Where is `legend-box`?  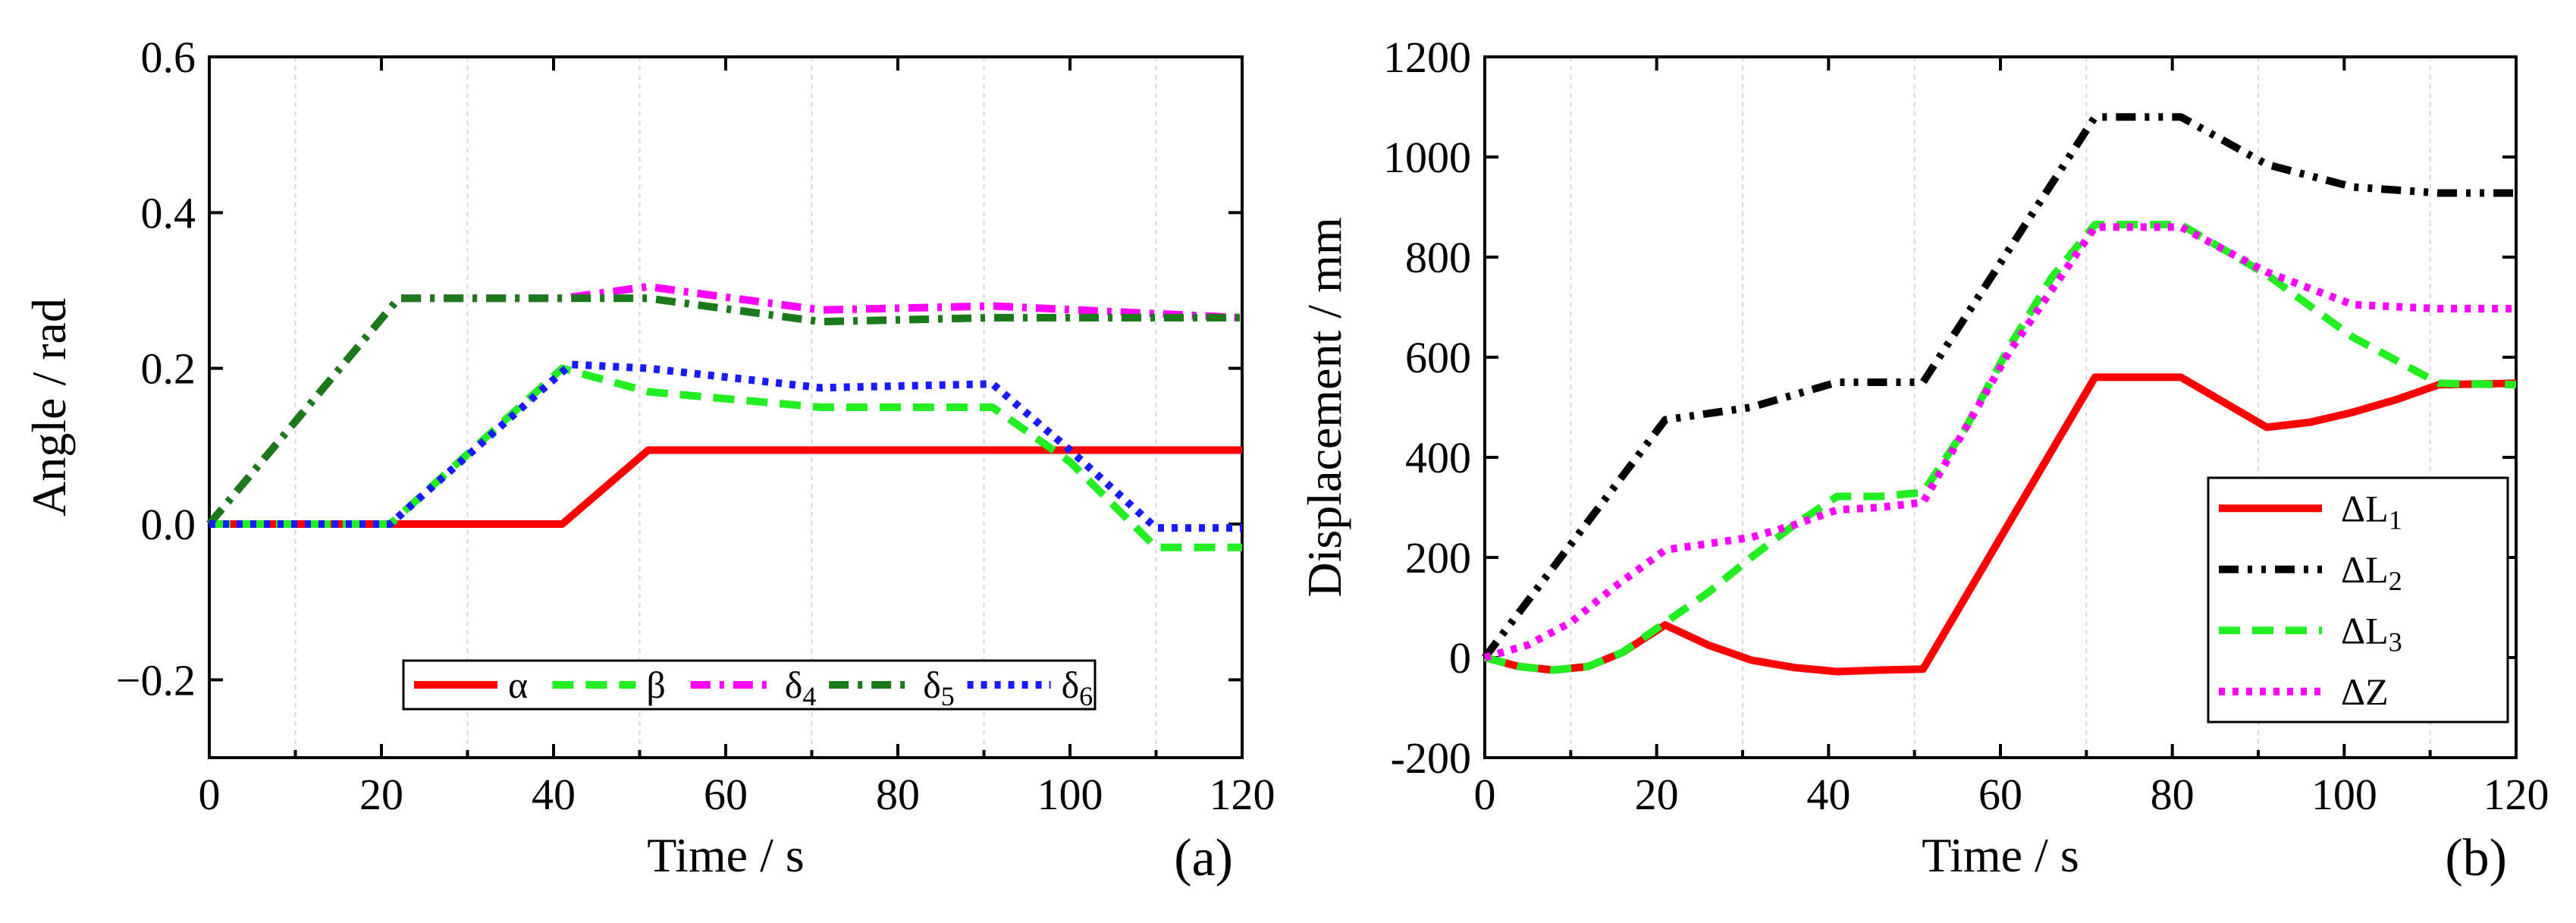
legend-box is located at coordinates (2358, 600).